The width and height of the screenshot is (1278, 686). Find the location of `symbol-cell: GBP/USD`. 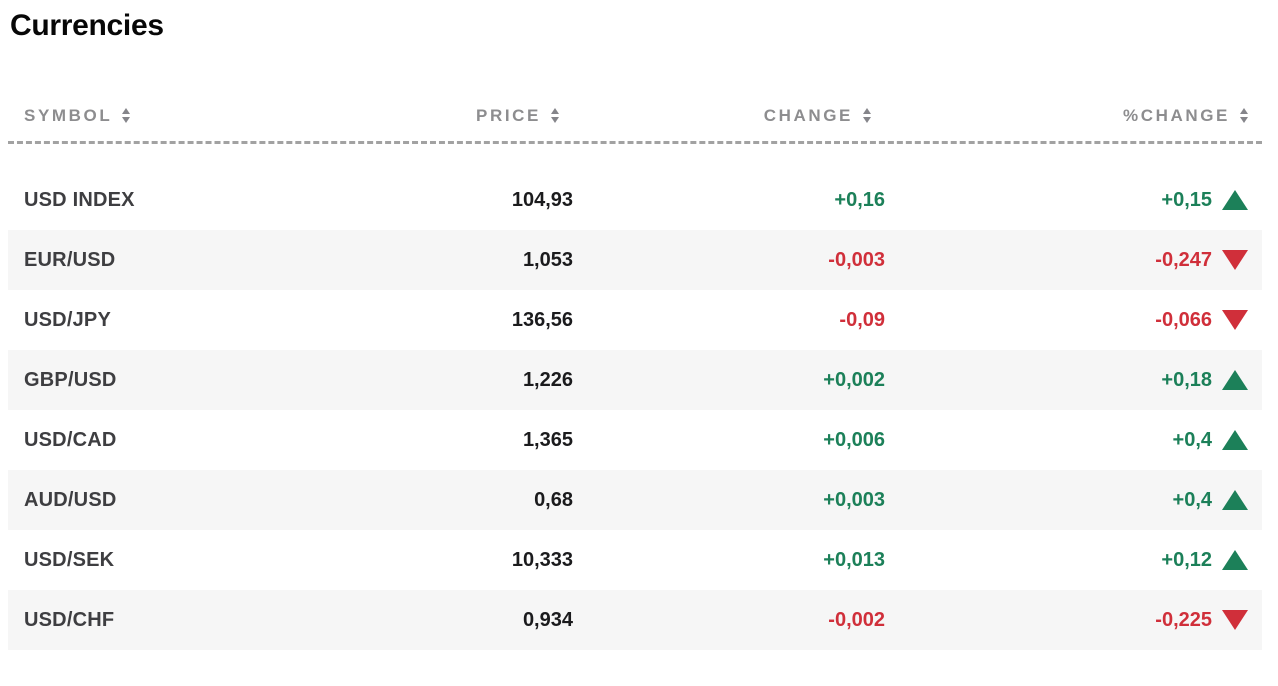

symbol-cell: GBP/USD is located at coordinates (70, 379).